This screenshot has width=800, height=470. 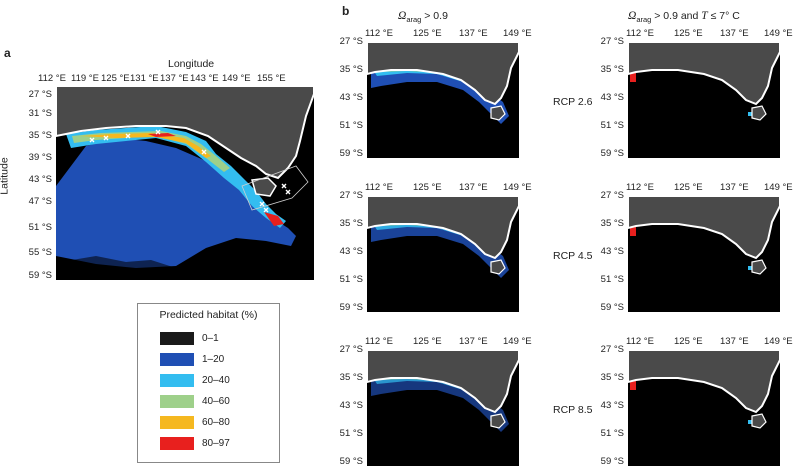 What do you see at coordinates (236, 78) in the screenshot?
I see `panel-a-lon-tick: 149 °E` at bounding box center [236, 78].